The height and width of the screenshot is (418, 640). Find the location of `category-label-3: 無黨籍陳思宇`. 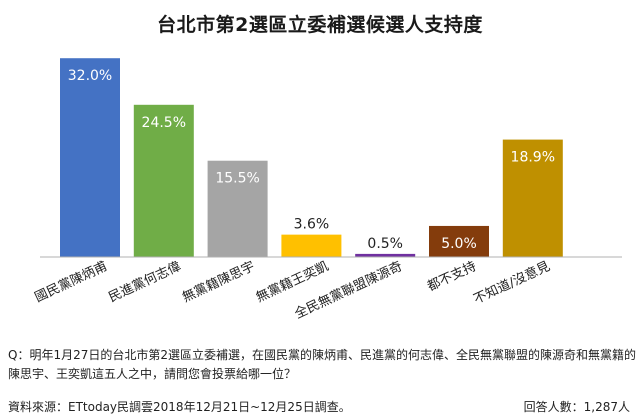

category-label-3: 無黨籍陳思宇 is located at coordinates (218, 281).